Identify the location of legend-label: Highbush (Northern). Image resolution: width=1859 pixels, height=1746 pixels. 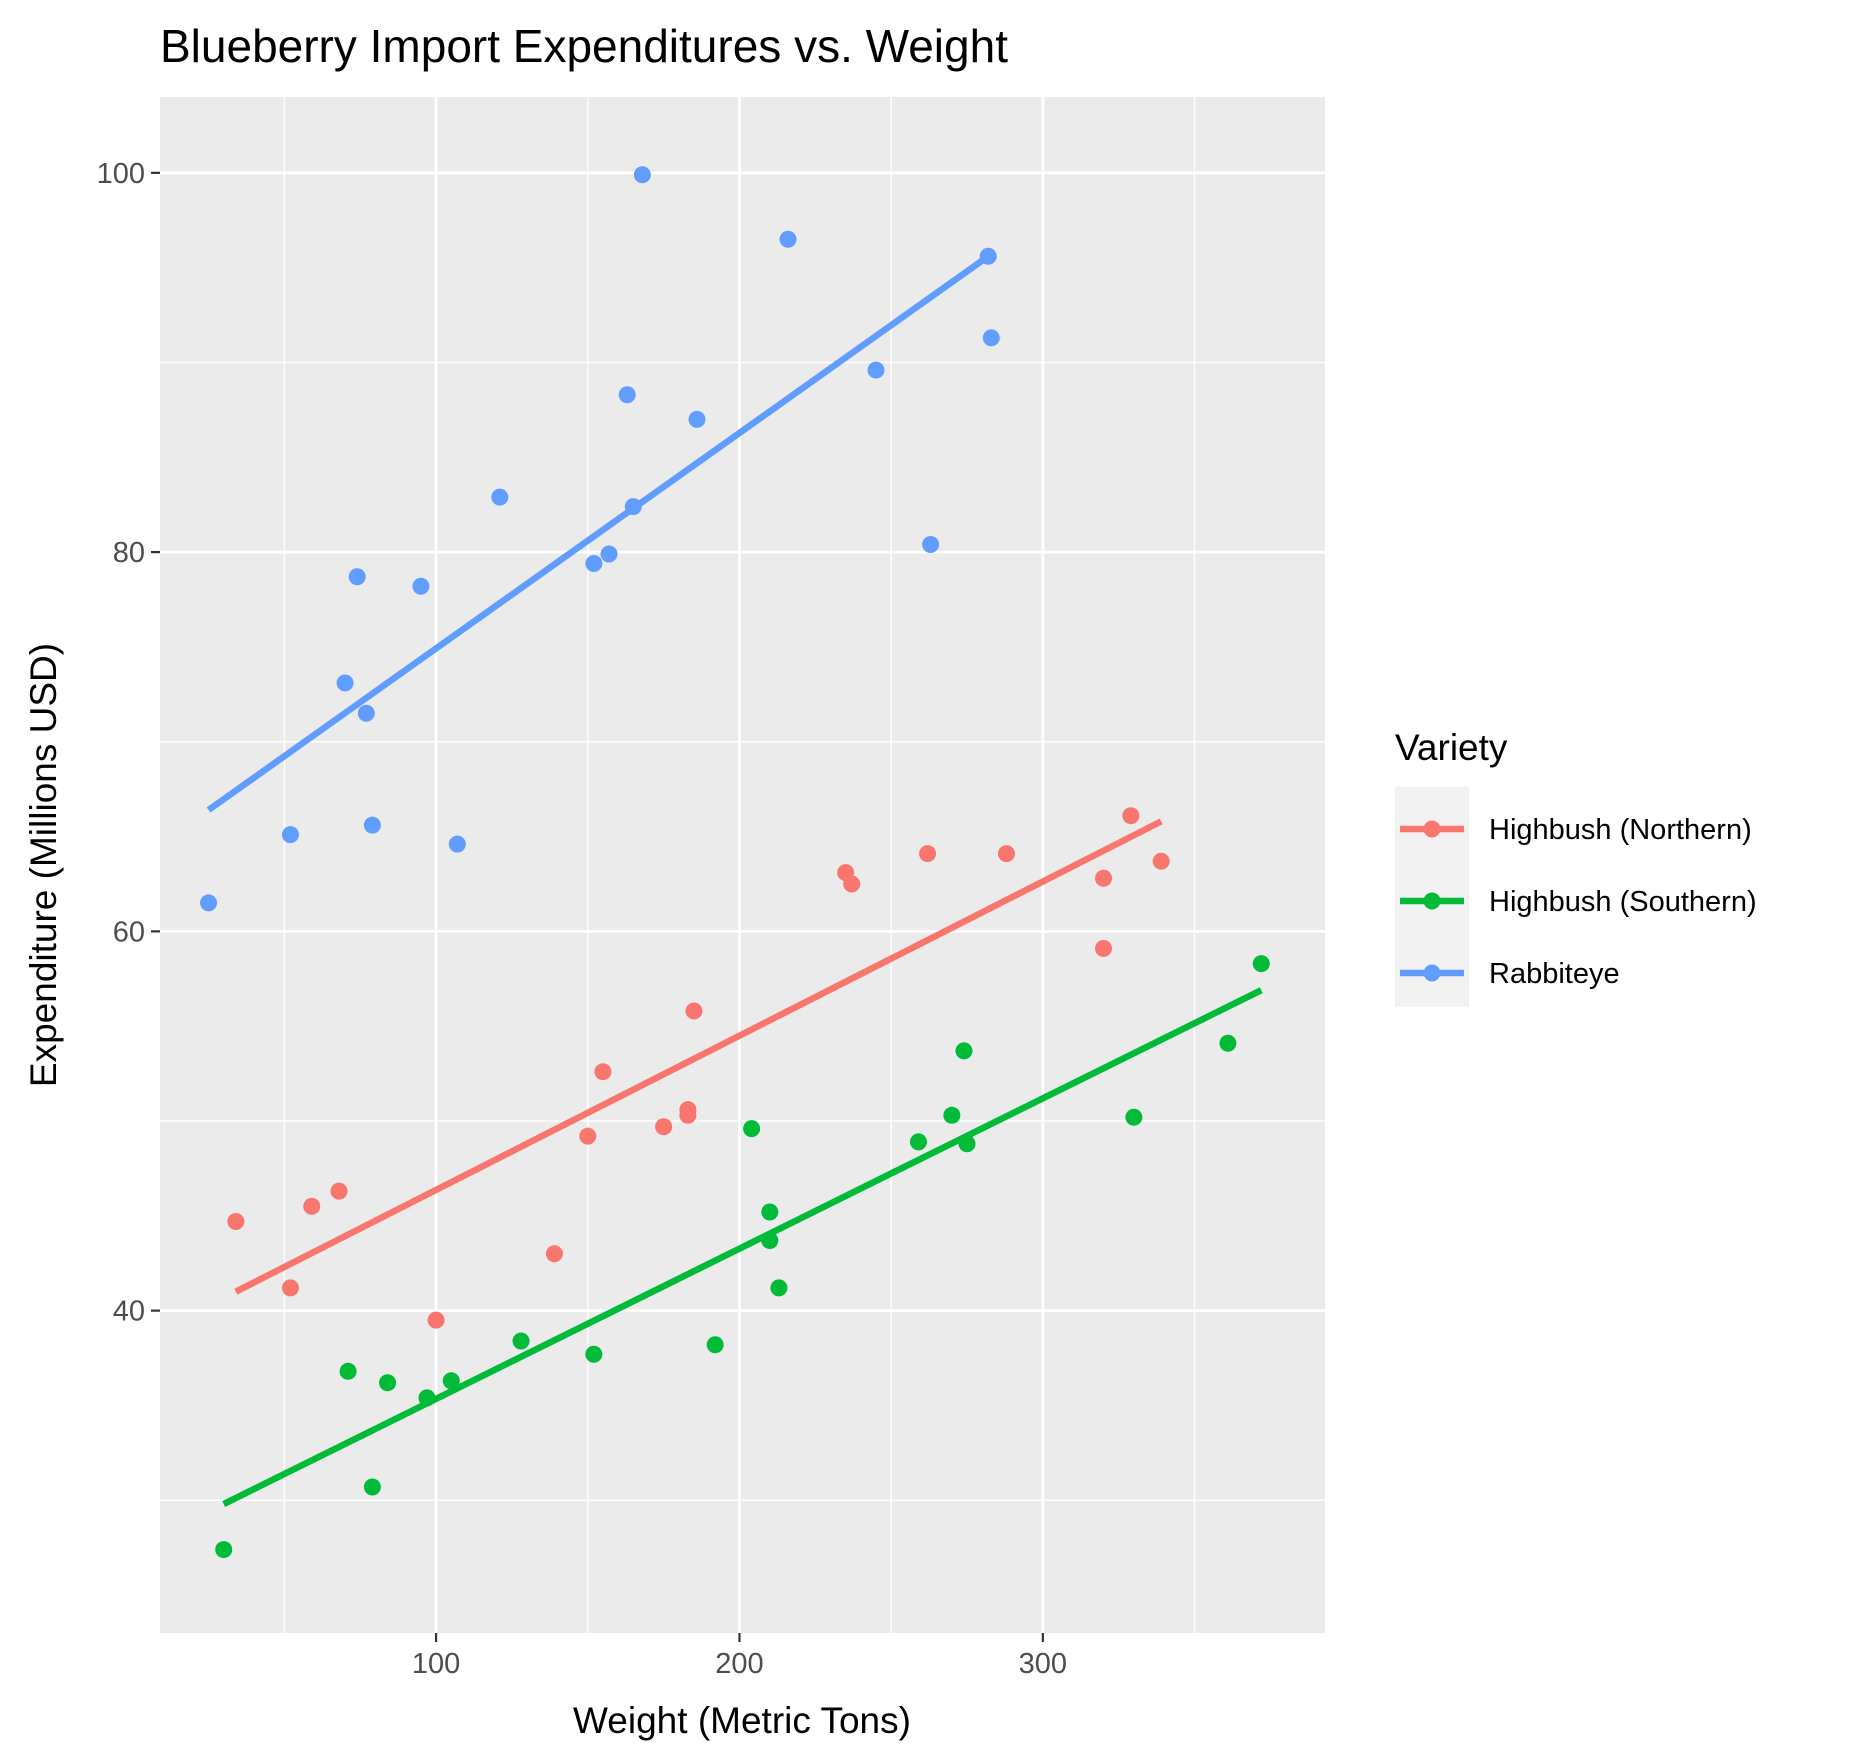
(1620, 830).